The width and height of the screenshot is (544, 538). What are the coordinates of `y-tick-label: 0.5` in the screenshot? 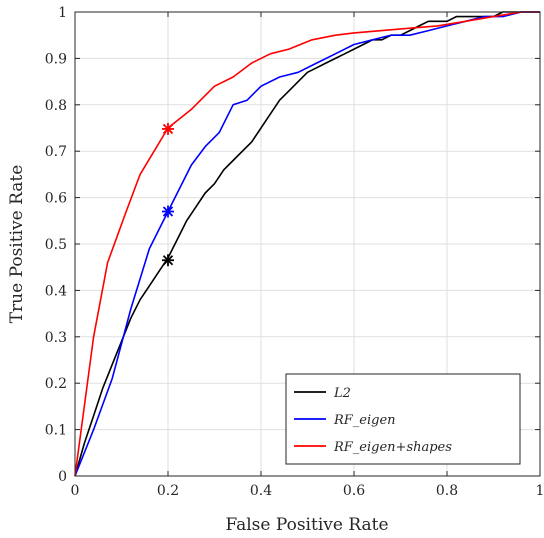 It's located at (56, 245).